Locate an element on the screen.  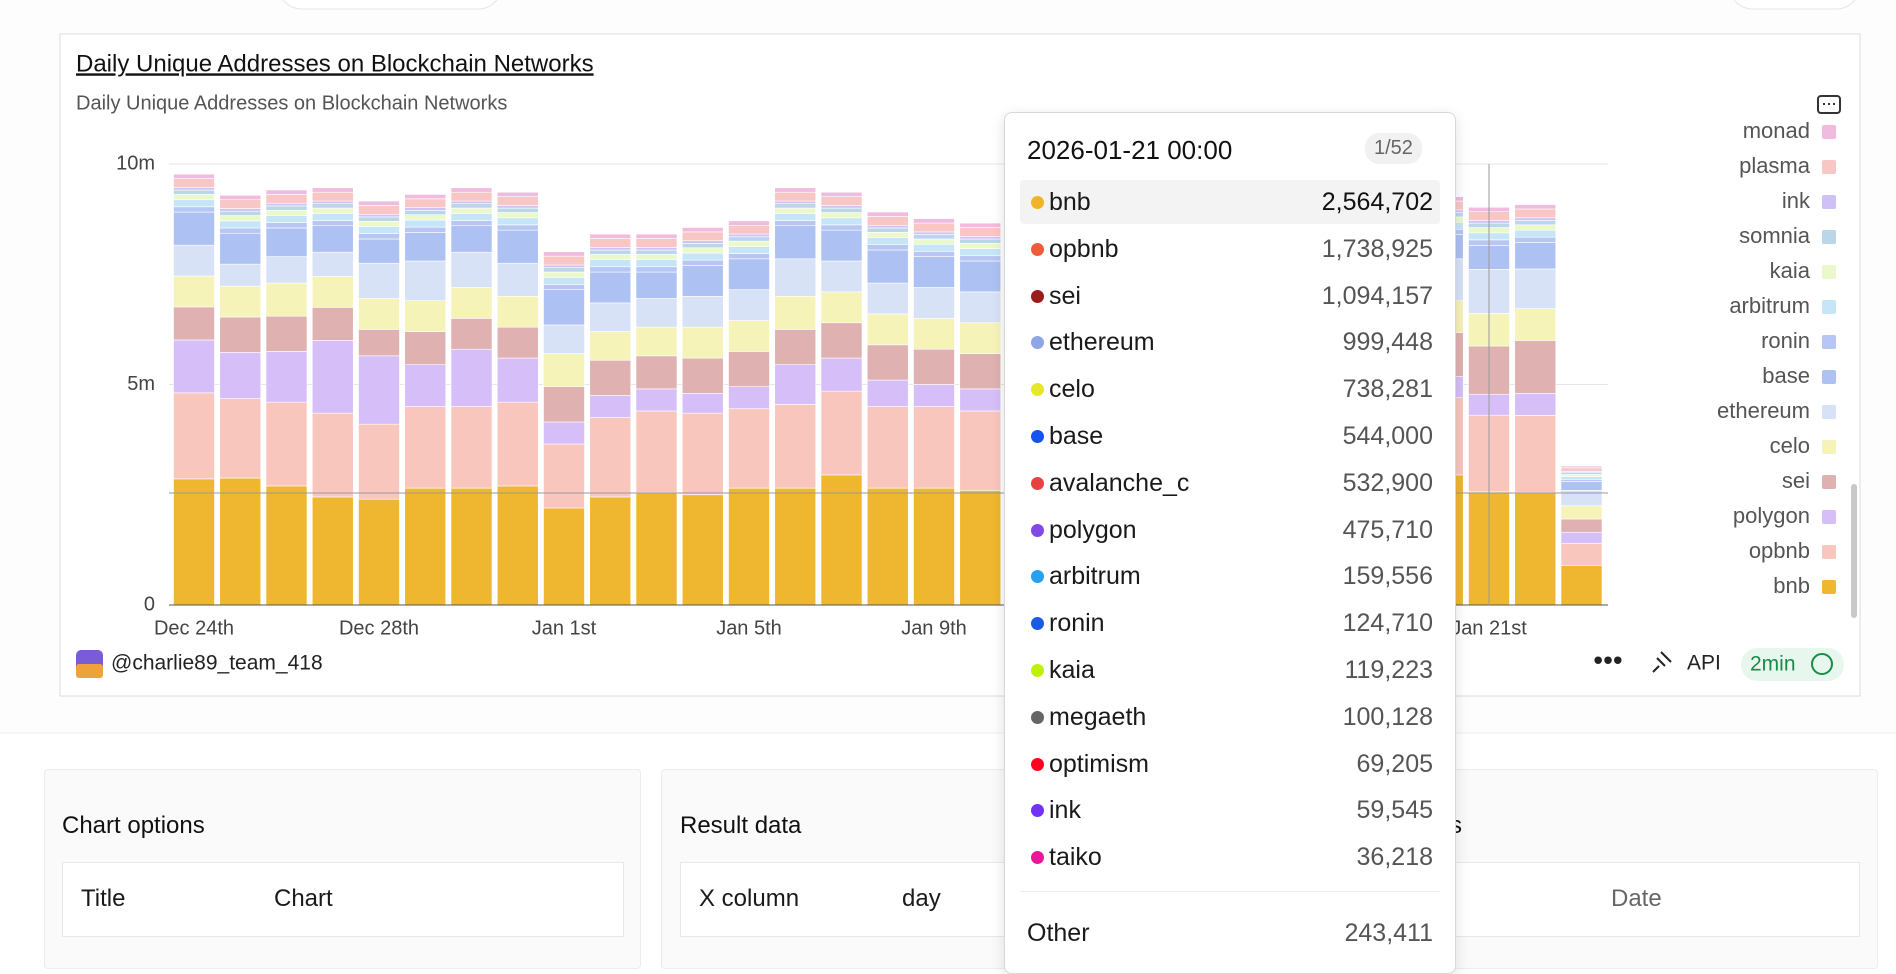
option-value: Chart is located at coordinates (303, 898).